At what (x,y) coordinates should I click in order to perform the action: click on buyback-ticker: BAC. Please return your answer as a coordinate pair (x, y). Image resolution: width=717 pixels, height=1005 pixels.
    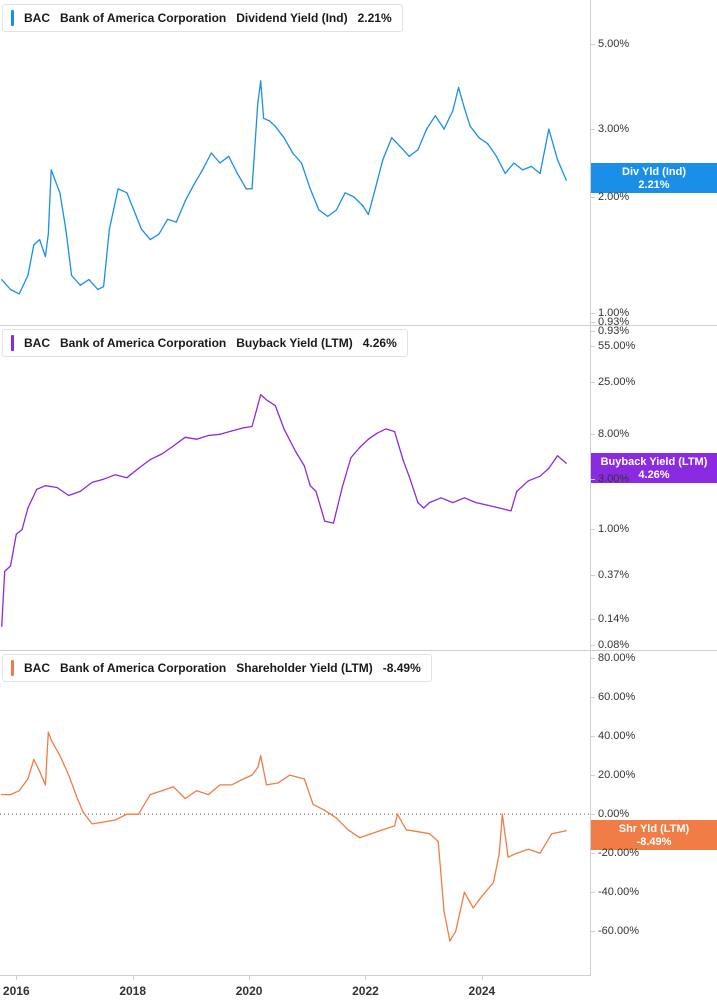
    Looking at the image, I should click on (37, 343).